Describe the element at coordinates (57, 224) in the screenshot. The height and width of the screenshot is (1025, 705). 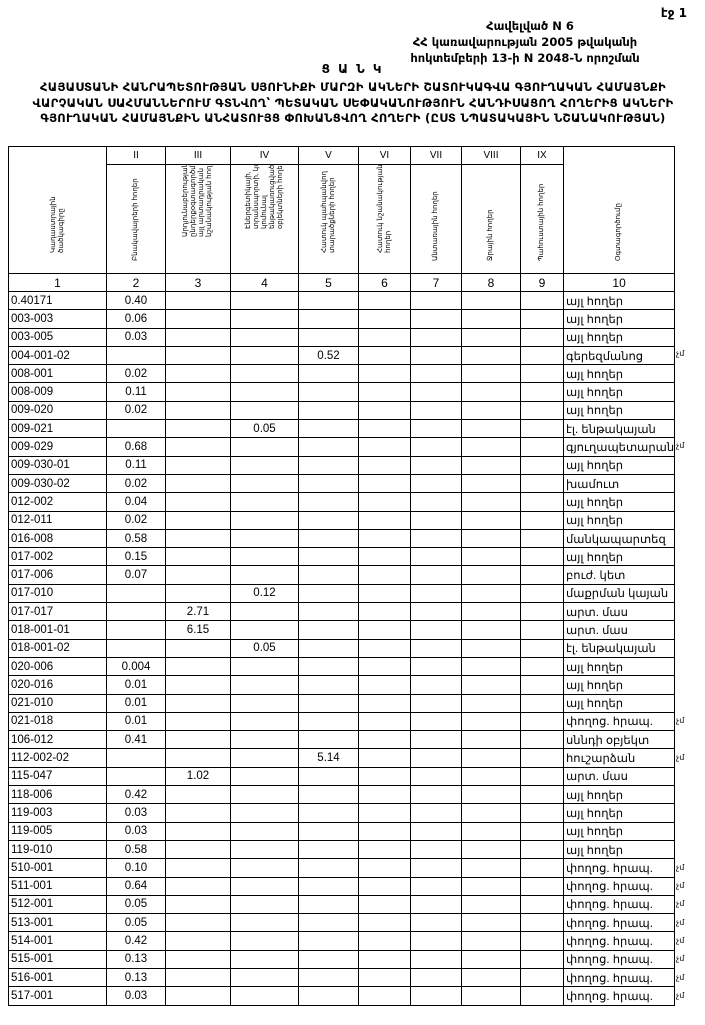
I see `column-header-label: Կադաստրային ծածկագիրը` at that location.